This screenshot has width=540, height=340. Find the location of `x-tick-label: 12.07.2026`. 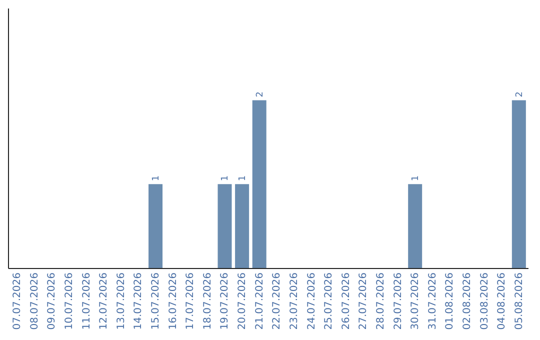

x-tick-label: 12.07.2026 is located at coordinates (104, 301).